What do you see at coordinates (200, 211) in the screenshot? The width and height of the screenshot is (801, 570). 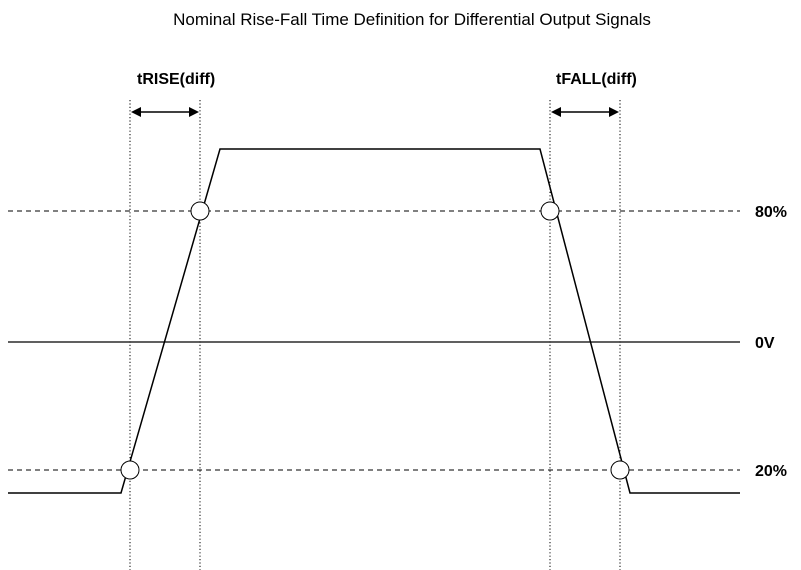 I see `rise-80-marker` at bounding box center [200, 211].